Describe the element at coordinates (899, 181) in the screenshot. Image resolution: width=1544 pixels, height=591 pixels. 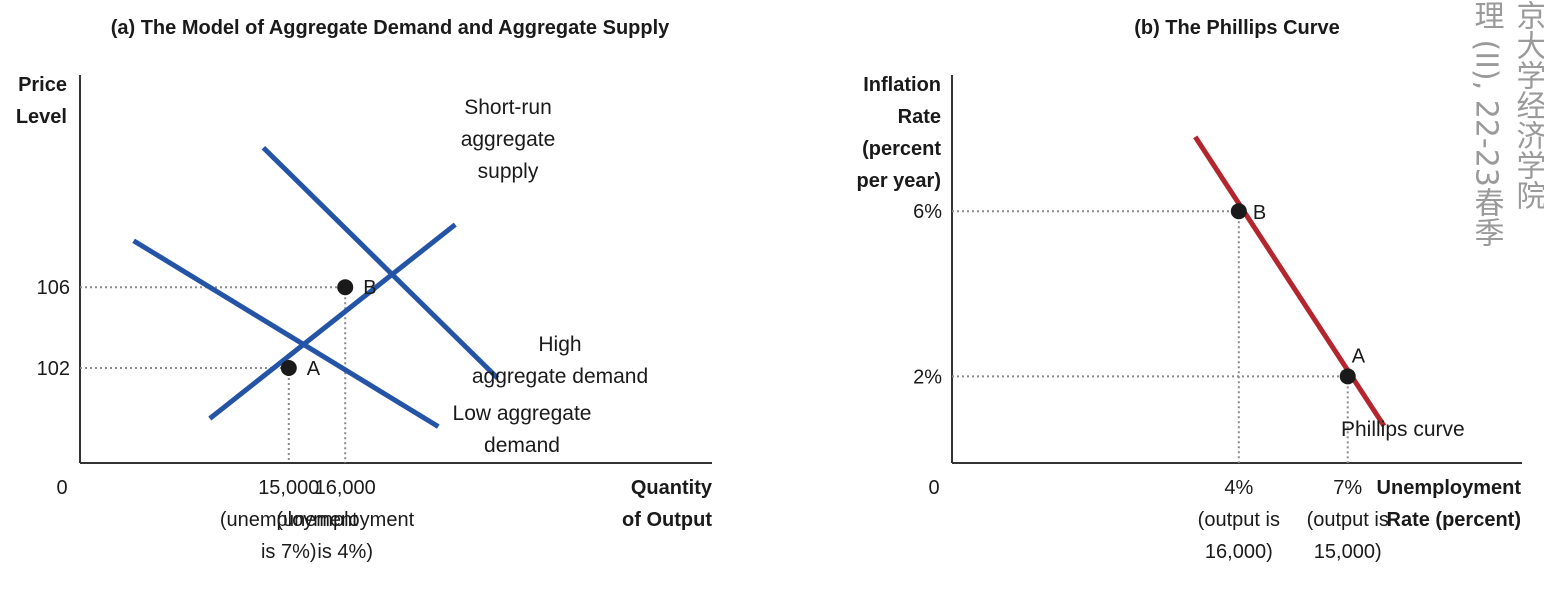
I see `y-axis-label-line: per year)` at that location.